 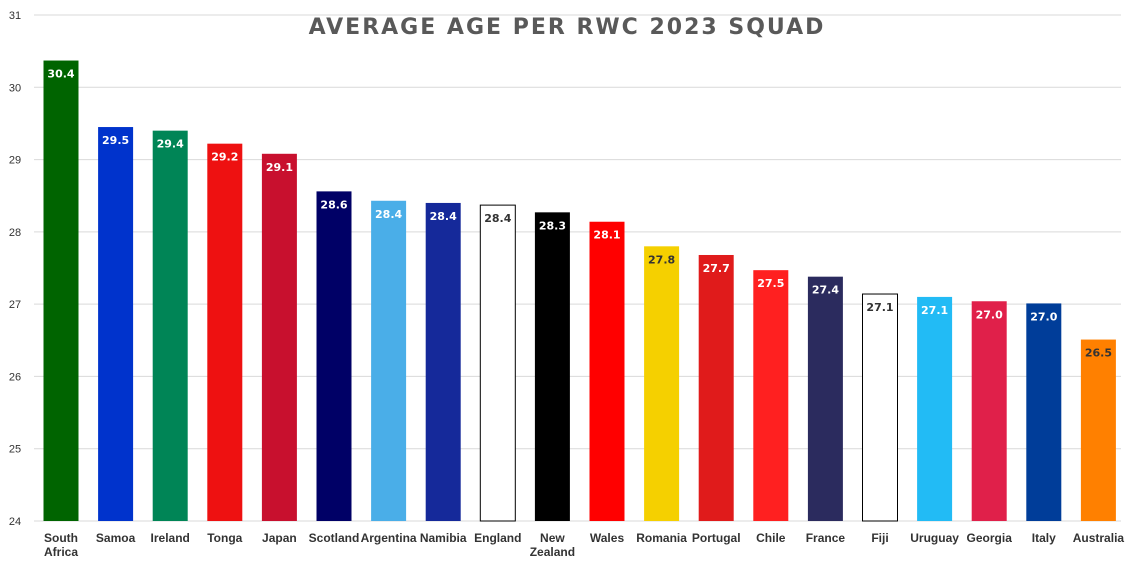 I want to click on data-label: 28.6, so click(x=333, y=204).